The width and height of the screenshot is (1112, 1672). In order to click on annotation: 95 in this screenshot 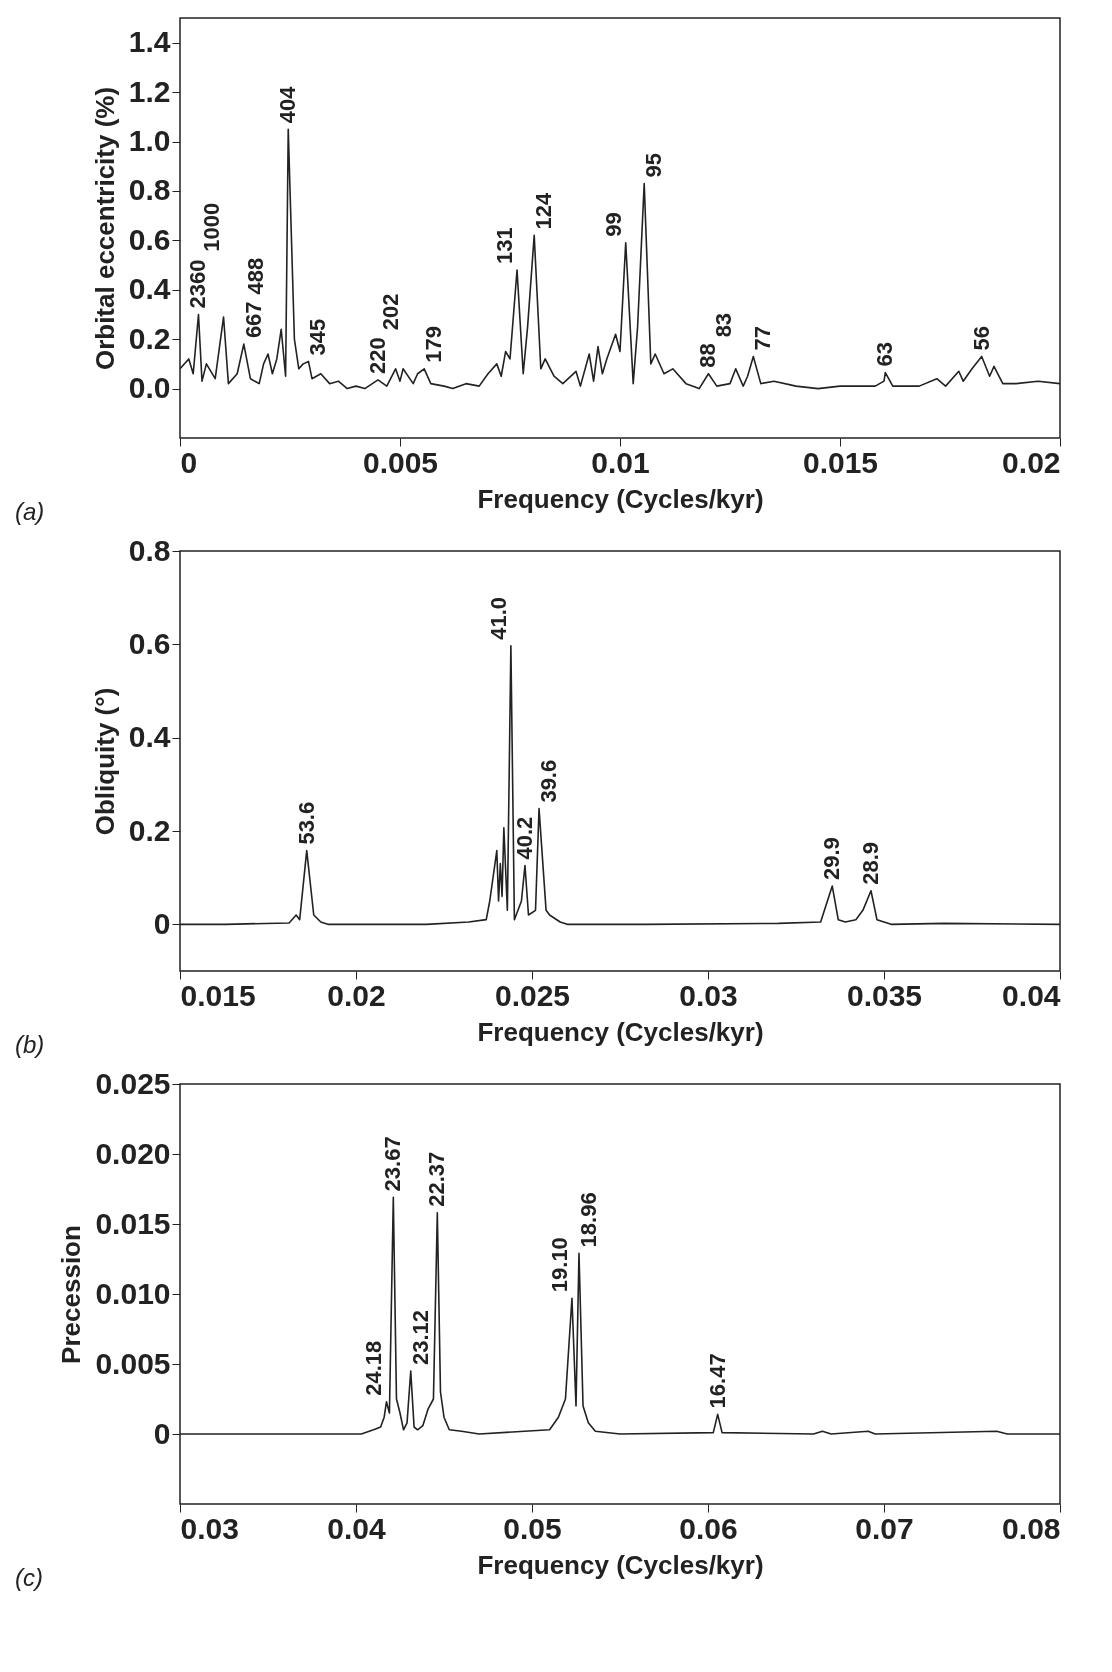, I will do `click(654, 165)`.